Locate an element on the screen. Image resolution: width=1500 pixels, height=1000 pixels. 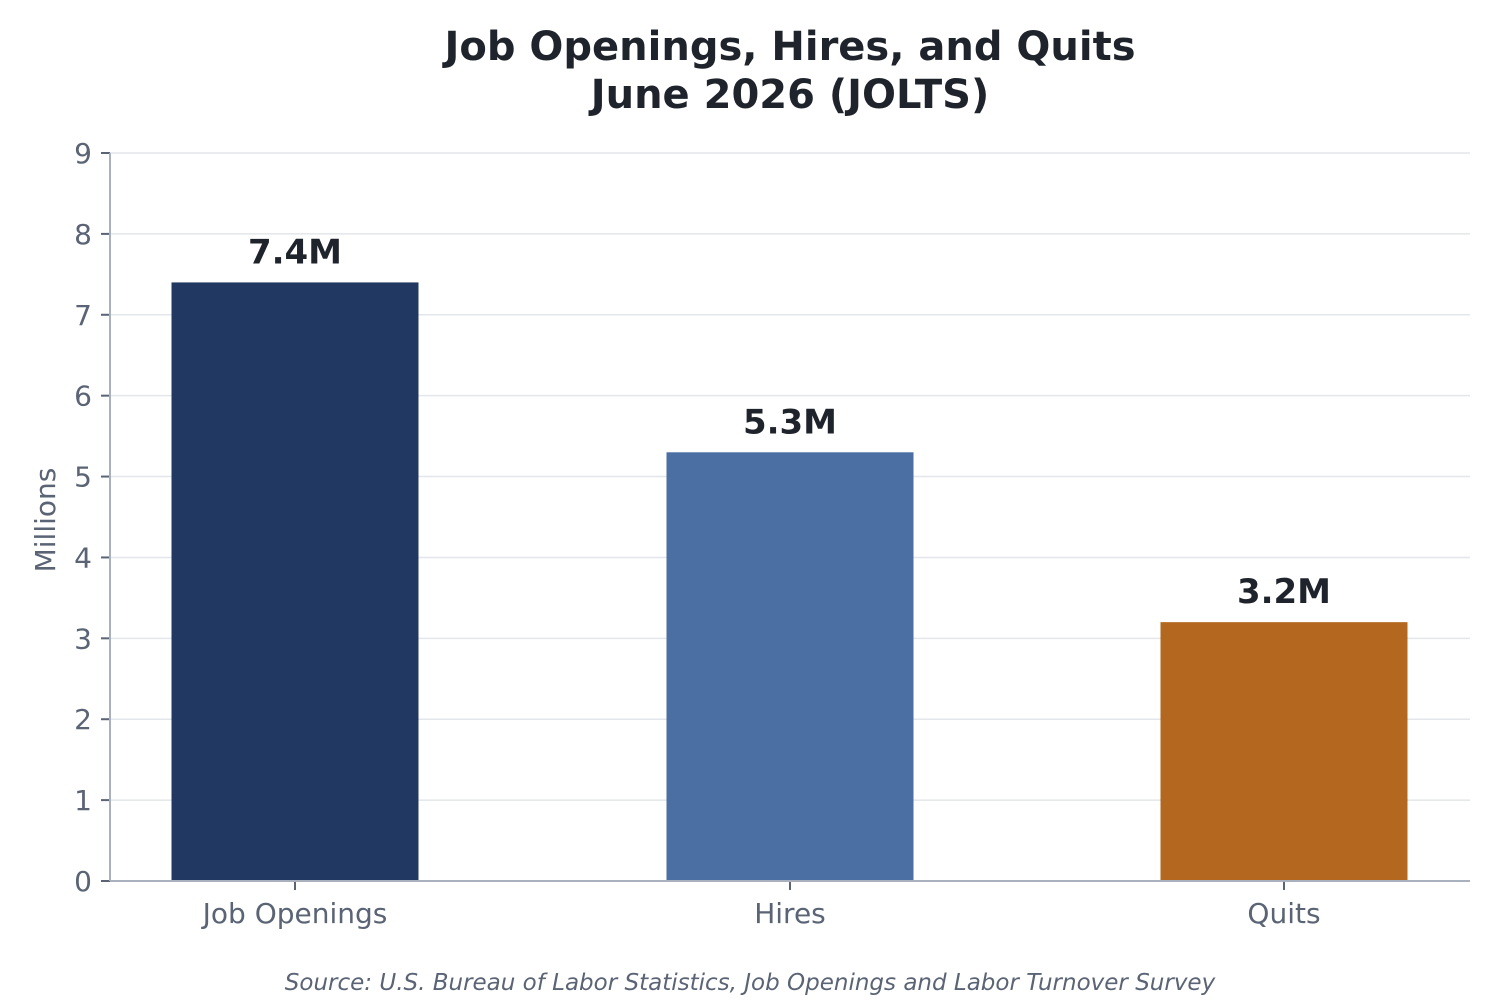
y-tick-label: 8 is located at coordinates (83, 234).